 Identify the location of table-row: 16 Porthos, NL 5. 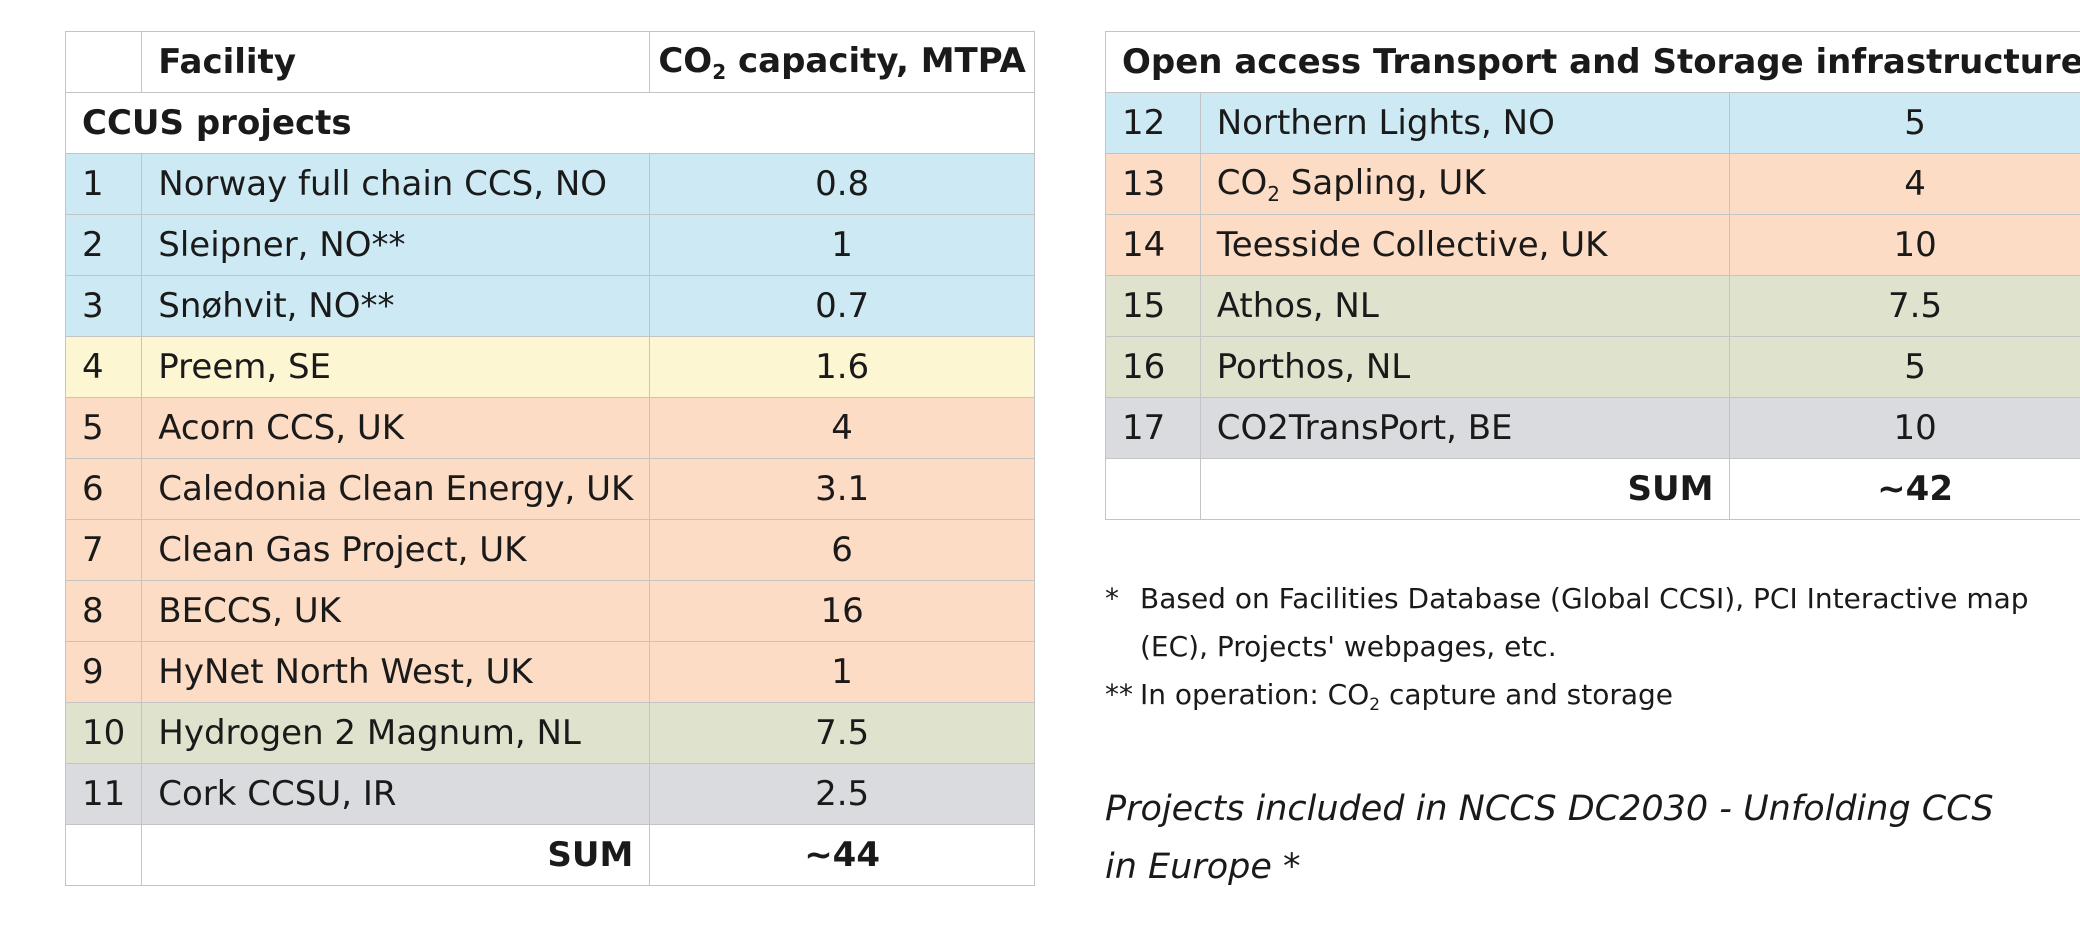
(1592, 367).